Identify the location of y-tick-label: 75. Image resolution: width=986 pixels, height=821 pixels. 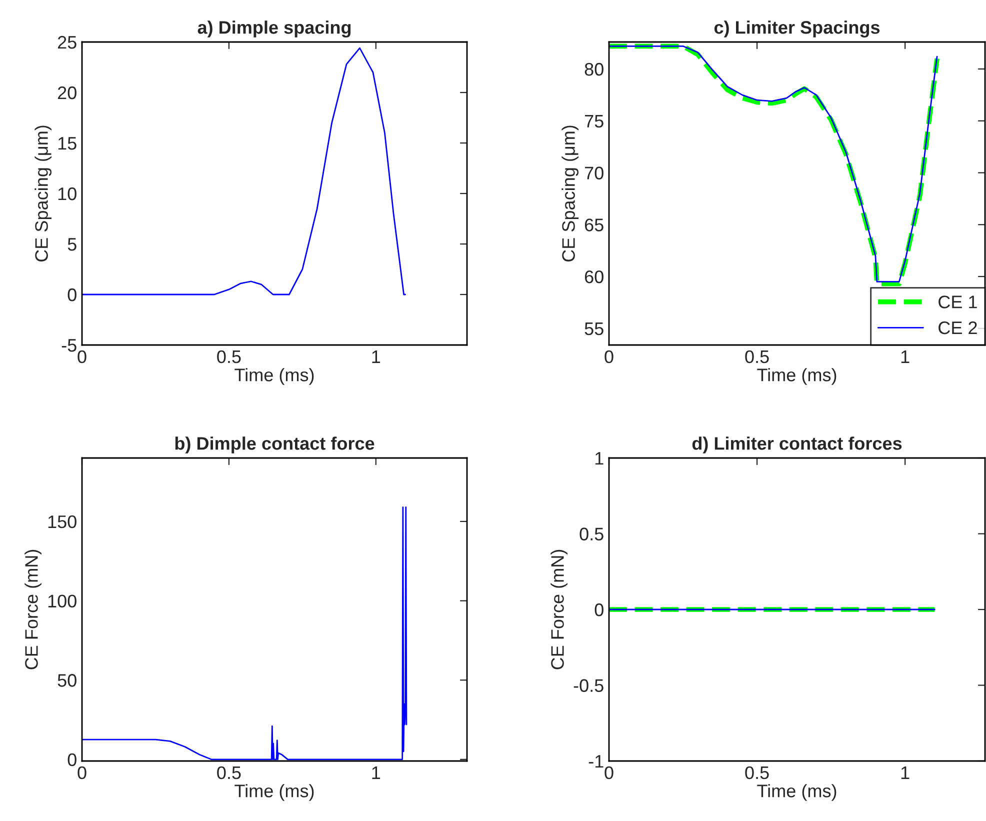
(594, 121).